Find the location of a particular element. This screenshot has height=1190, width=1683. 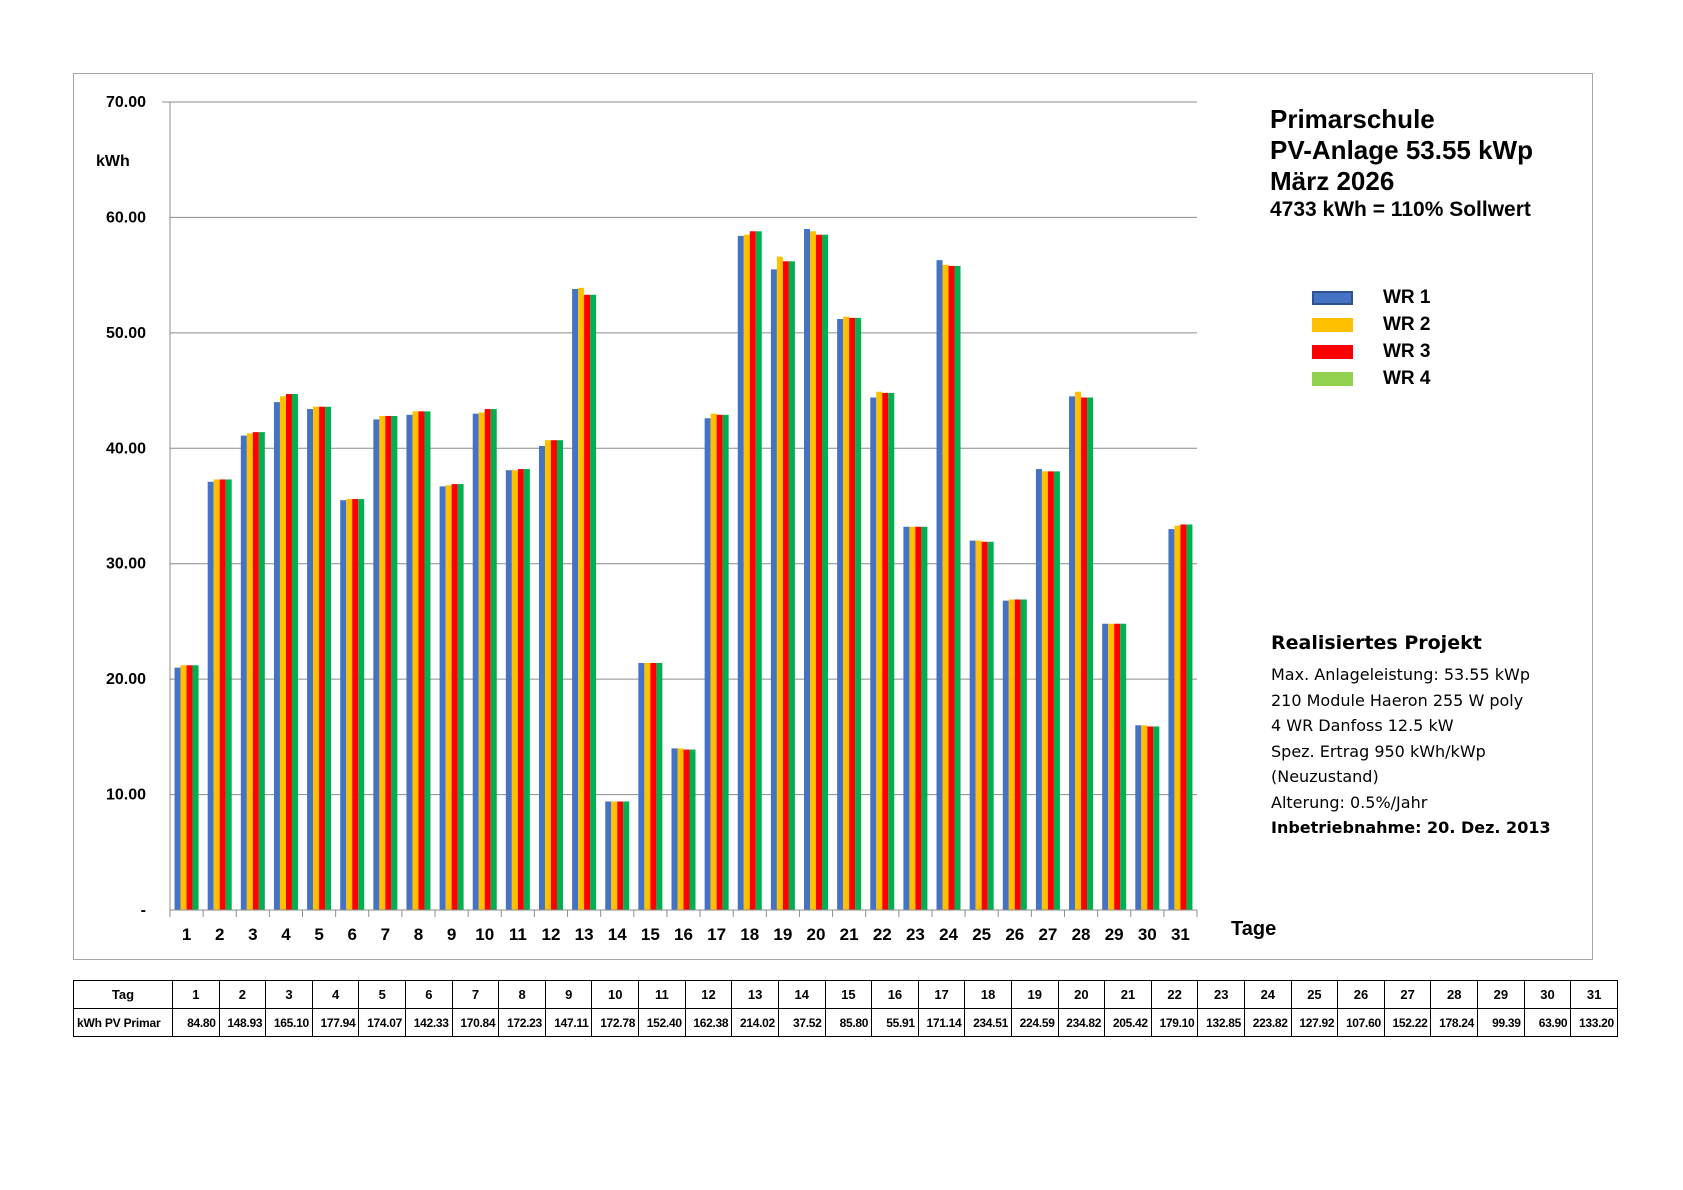

table-day-cell: 11 is located at coordinates (662, 994).